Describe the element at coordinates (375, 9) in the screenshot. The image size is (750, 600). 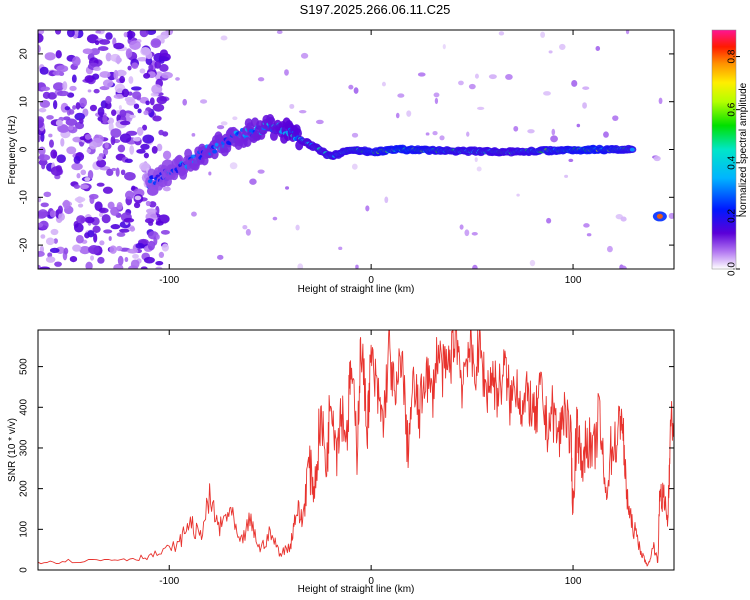
I see `page-title: S197.2025.266.06.11.C25` at that location.